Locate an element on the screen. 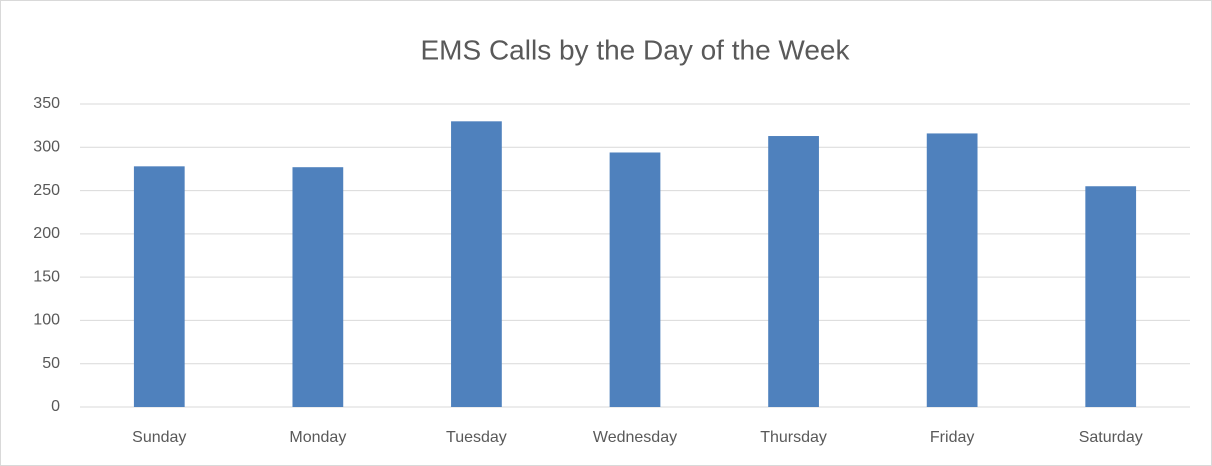 Image resolution: width=1212 pixels, height=466 pixels. x-tick-label: Friday is located at coordinates (952, 437).